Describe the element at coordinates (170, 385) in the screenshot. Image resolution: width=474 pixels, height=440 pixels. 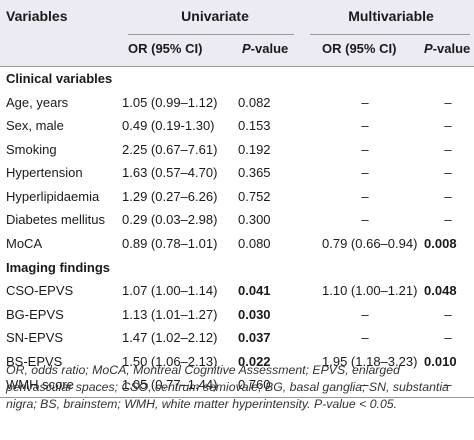
I see `uni-or-cell: 1.05 (0.77–1.44)` at that location.